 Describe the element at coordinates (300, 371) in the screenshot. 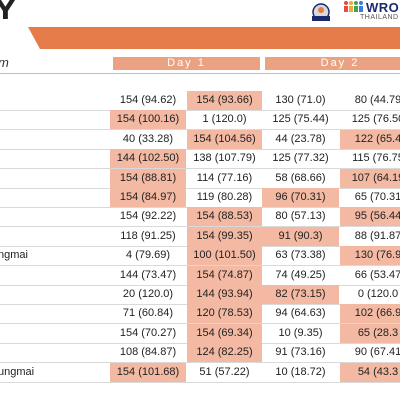

I see `score-cell: 10 (18.72)` at that location.